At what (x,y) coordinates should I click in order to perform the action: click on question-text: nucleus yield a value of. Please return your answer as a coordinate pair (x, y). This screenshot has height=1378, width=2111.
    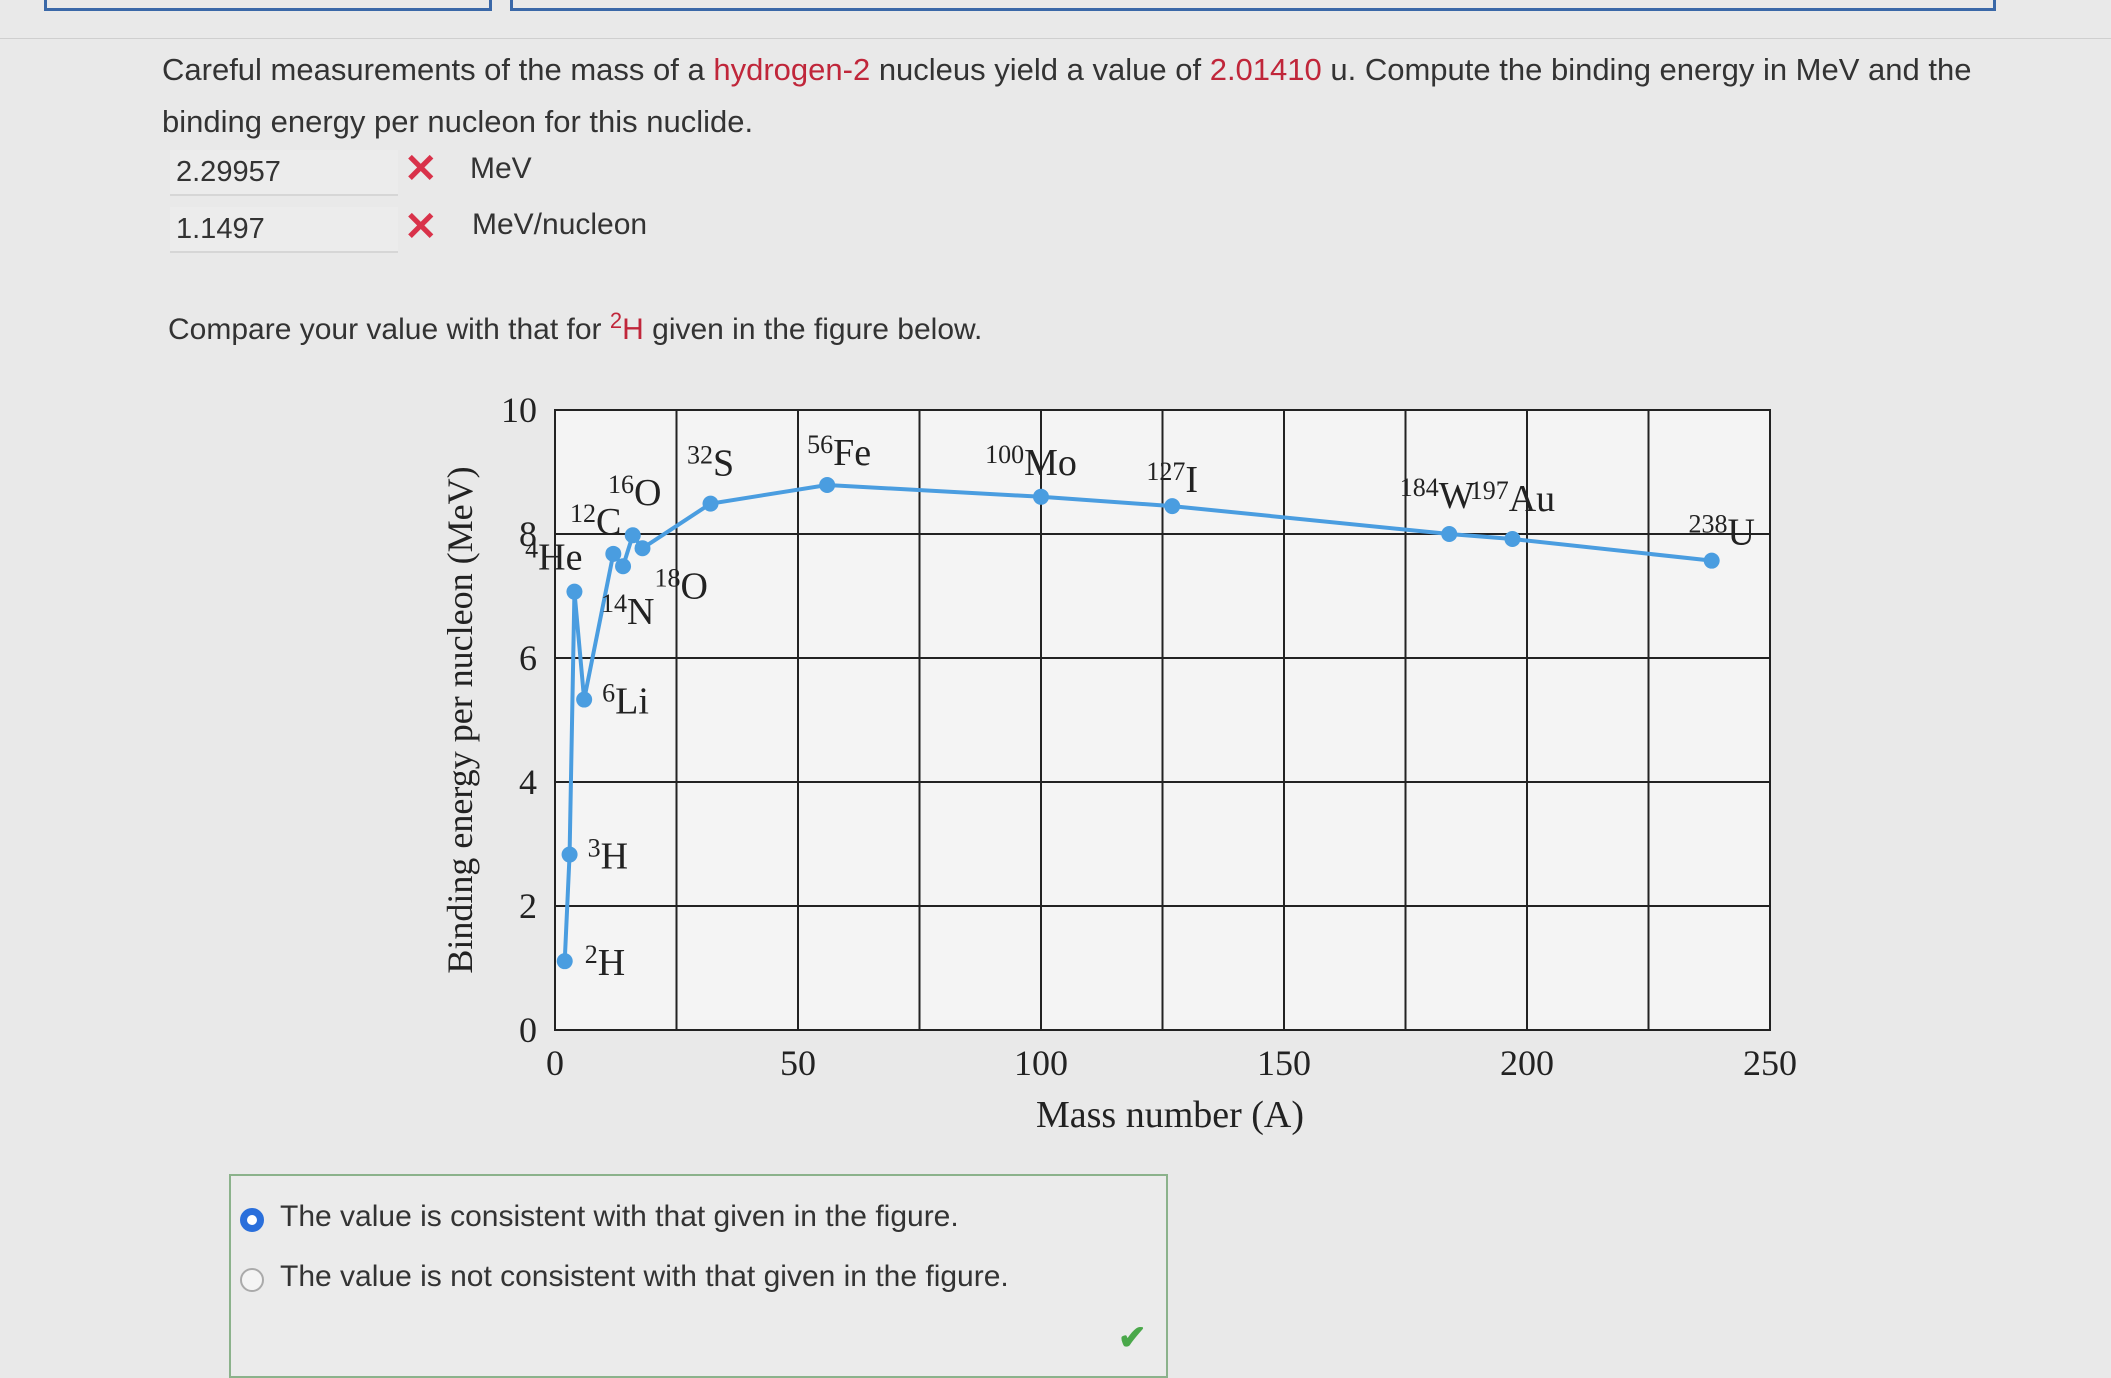
    Looking at the image, I should click on (1040, 69).